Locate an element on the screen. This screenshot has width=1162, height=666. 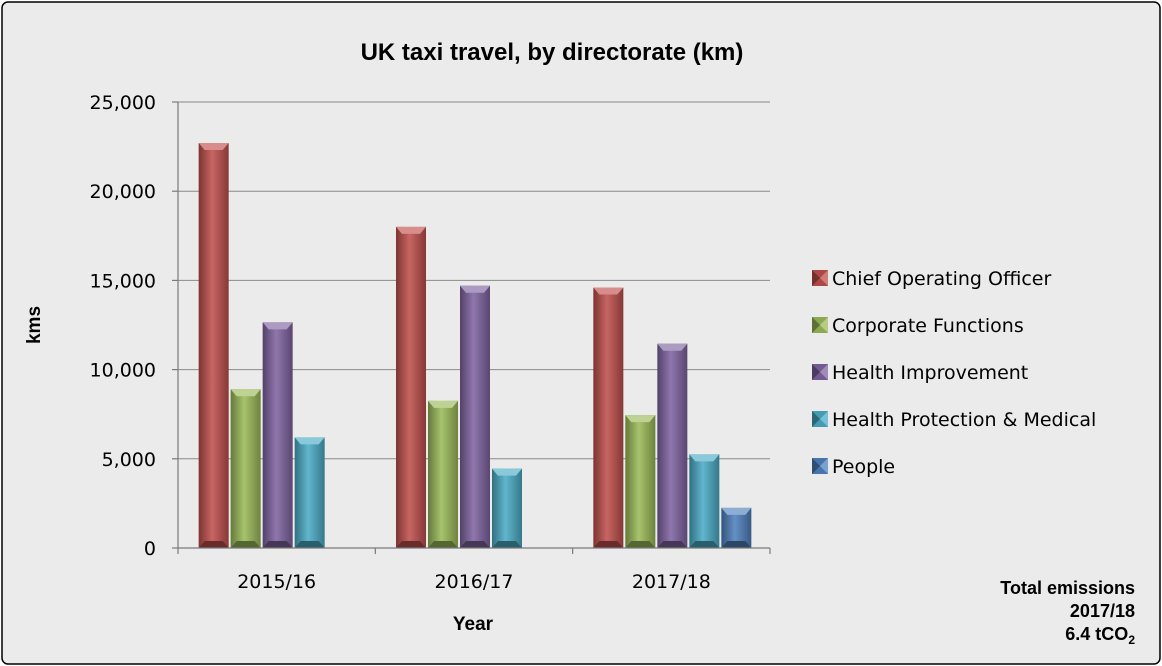
legend-label: People is located at coordinates (863, 467).